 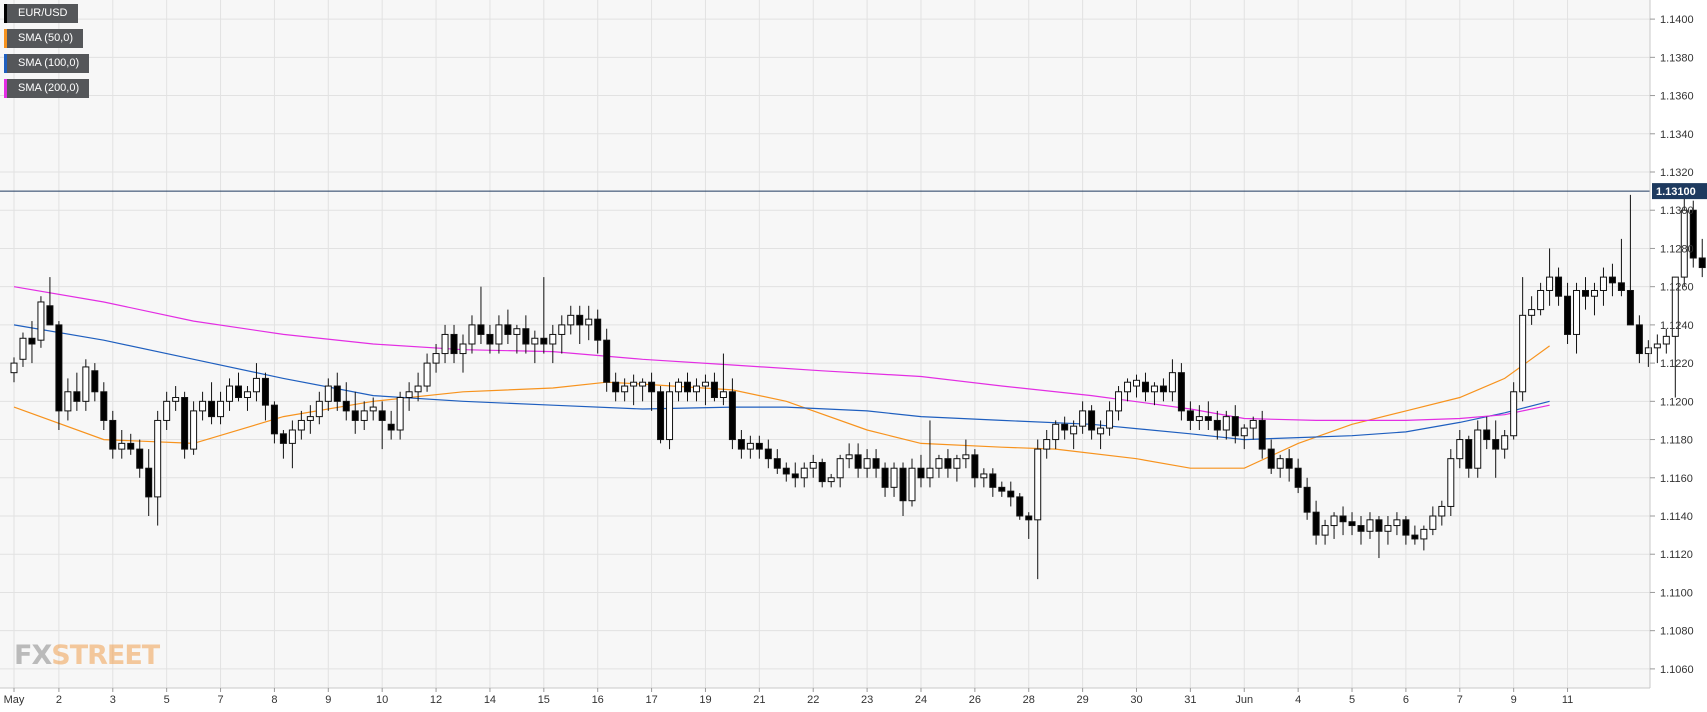 What do you see at coordinates (1676, 441) in the screenshot?
I see `y-tick-label: 1.1180` at bounding box center [1676, 441].